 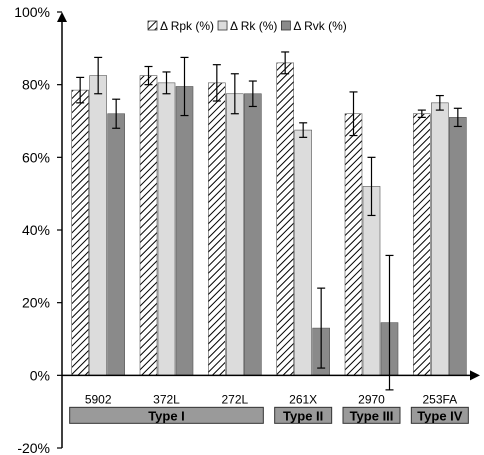 What do you see at coordinates (36, 157) in the screenshot?
I see `y-tick-label: 60%` at bounding box center [36, 157].